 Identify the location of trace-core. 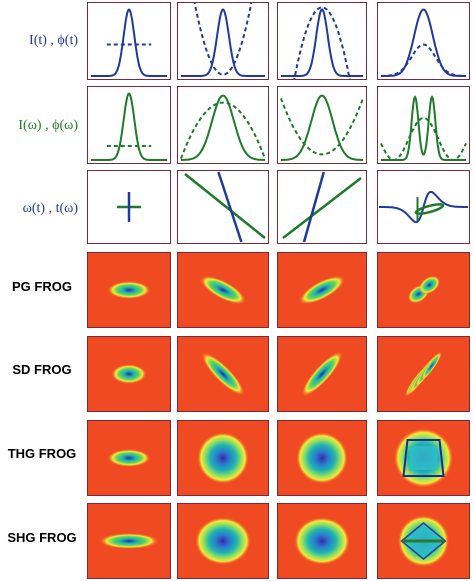
(423, 458).